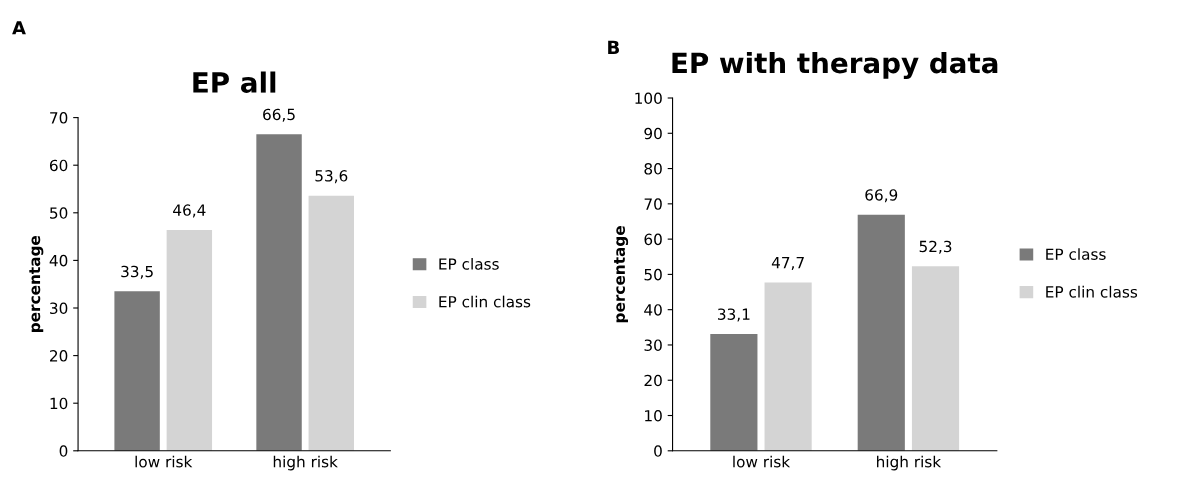 This screenshot has width=1201, height=490. I want to click on text: B, so click(613, 47).